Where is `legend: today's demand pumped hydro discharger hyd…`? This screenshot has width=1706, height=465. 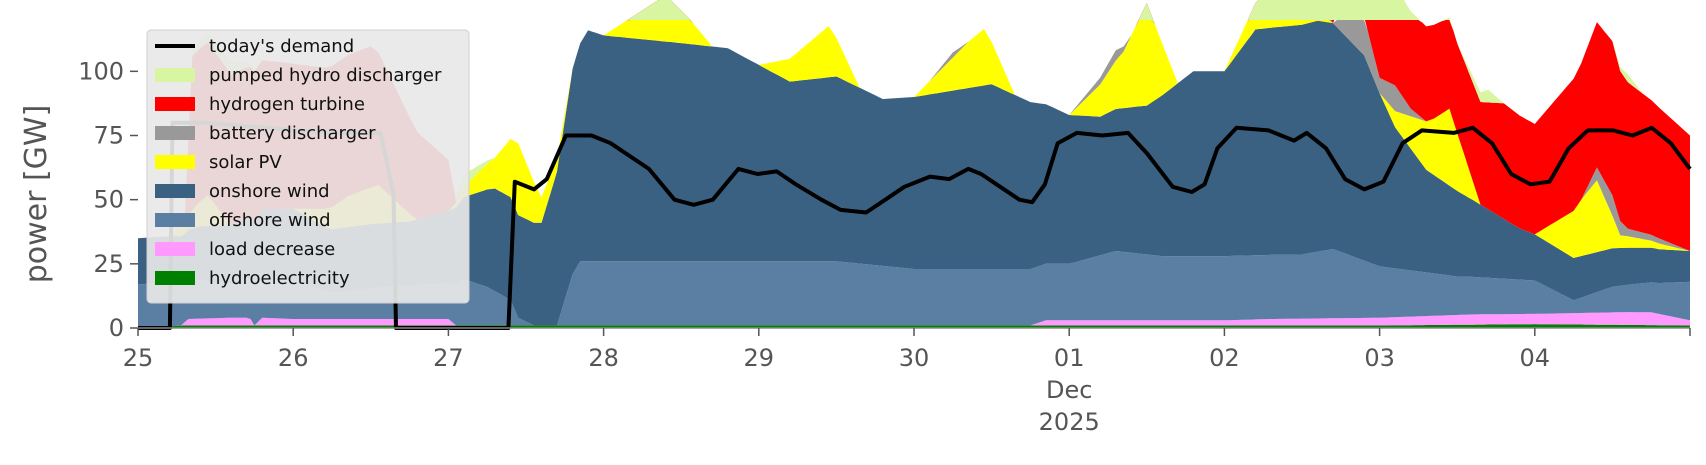
legend: today's demand pumped hydro discharger hyd… is located at coordinates (308, 166).